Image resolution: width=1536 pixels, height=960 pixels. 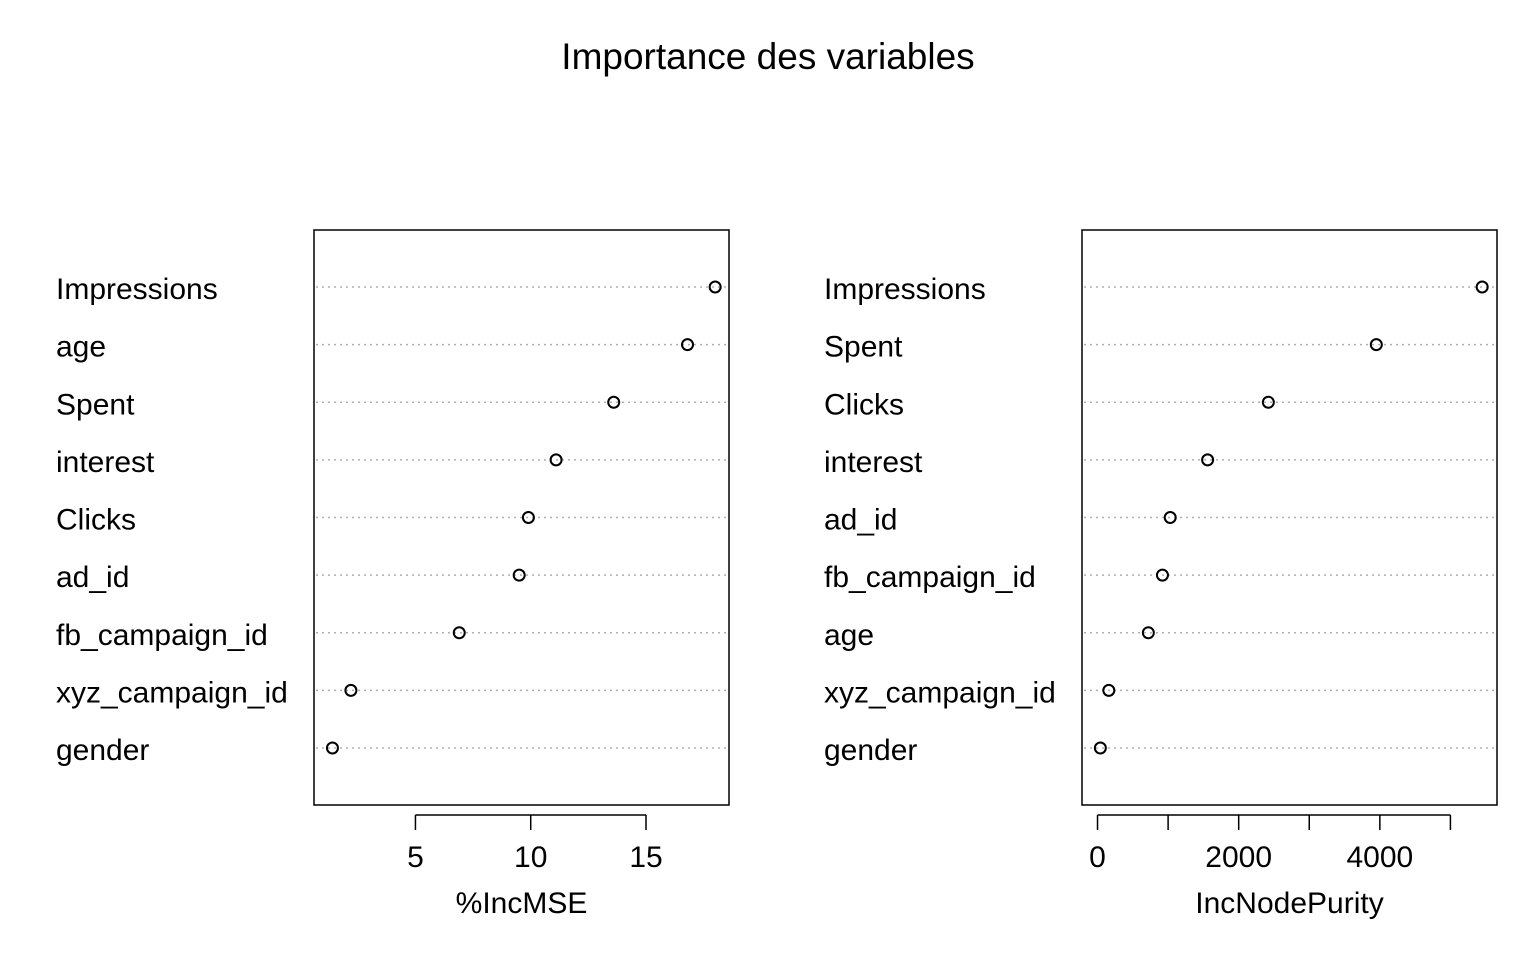 I want to click on chart-title: Importance des variables, so click(x=767, y=56).